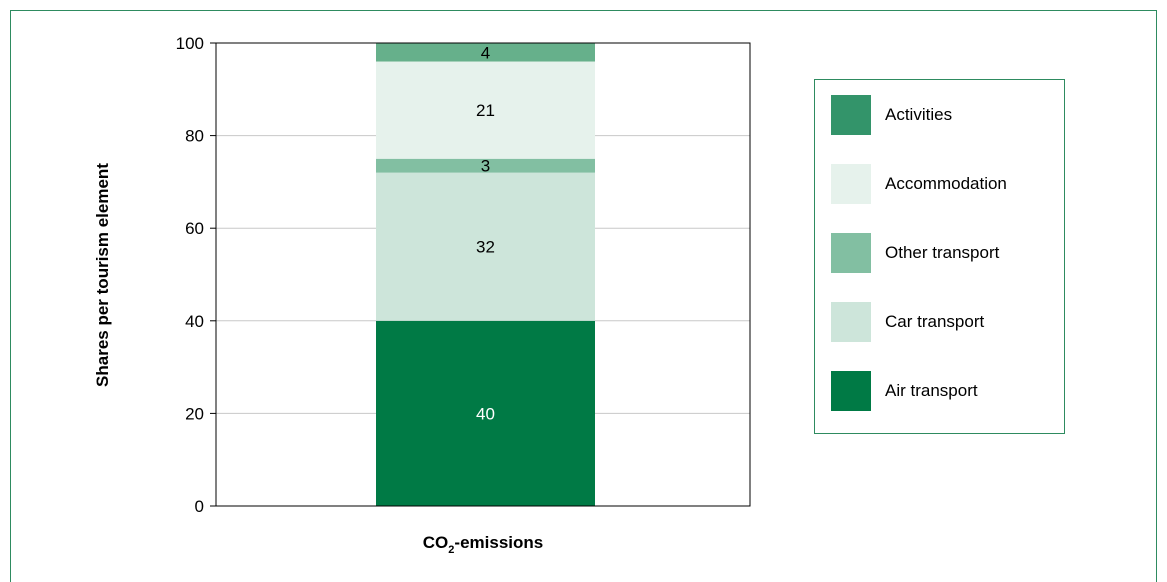  I want to click on legend-item: Activities, so click(891, 115).